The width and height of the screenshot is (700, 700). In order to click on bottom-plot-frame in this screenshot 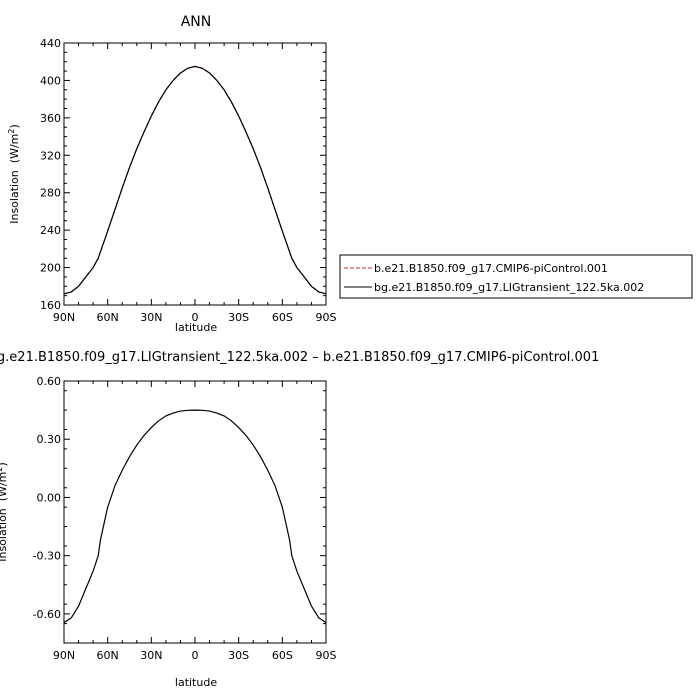, I will do `click(195, 512)`.